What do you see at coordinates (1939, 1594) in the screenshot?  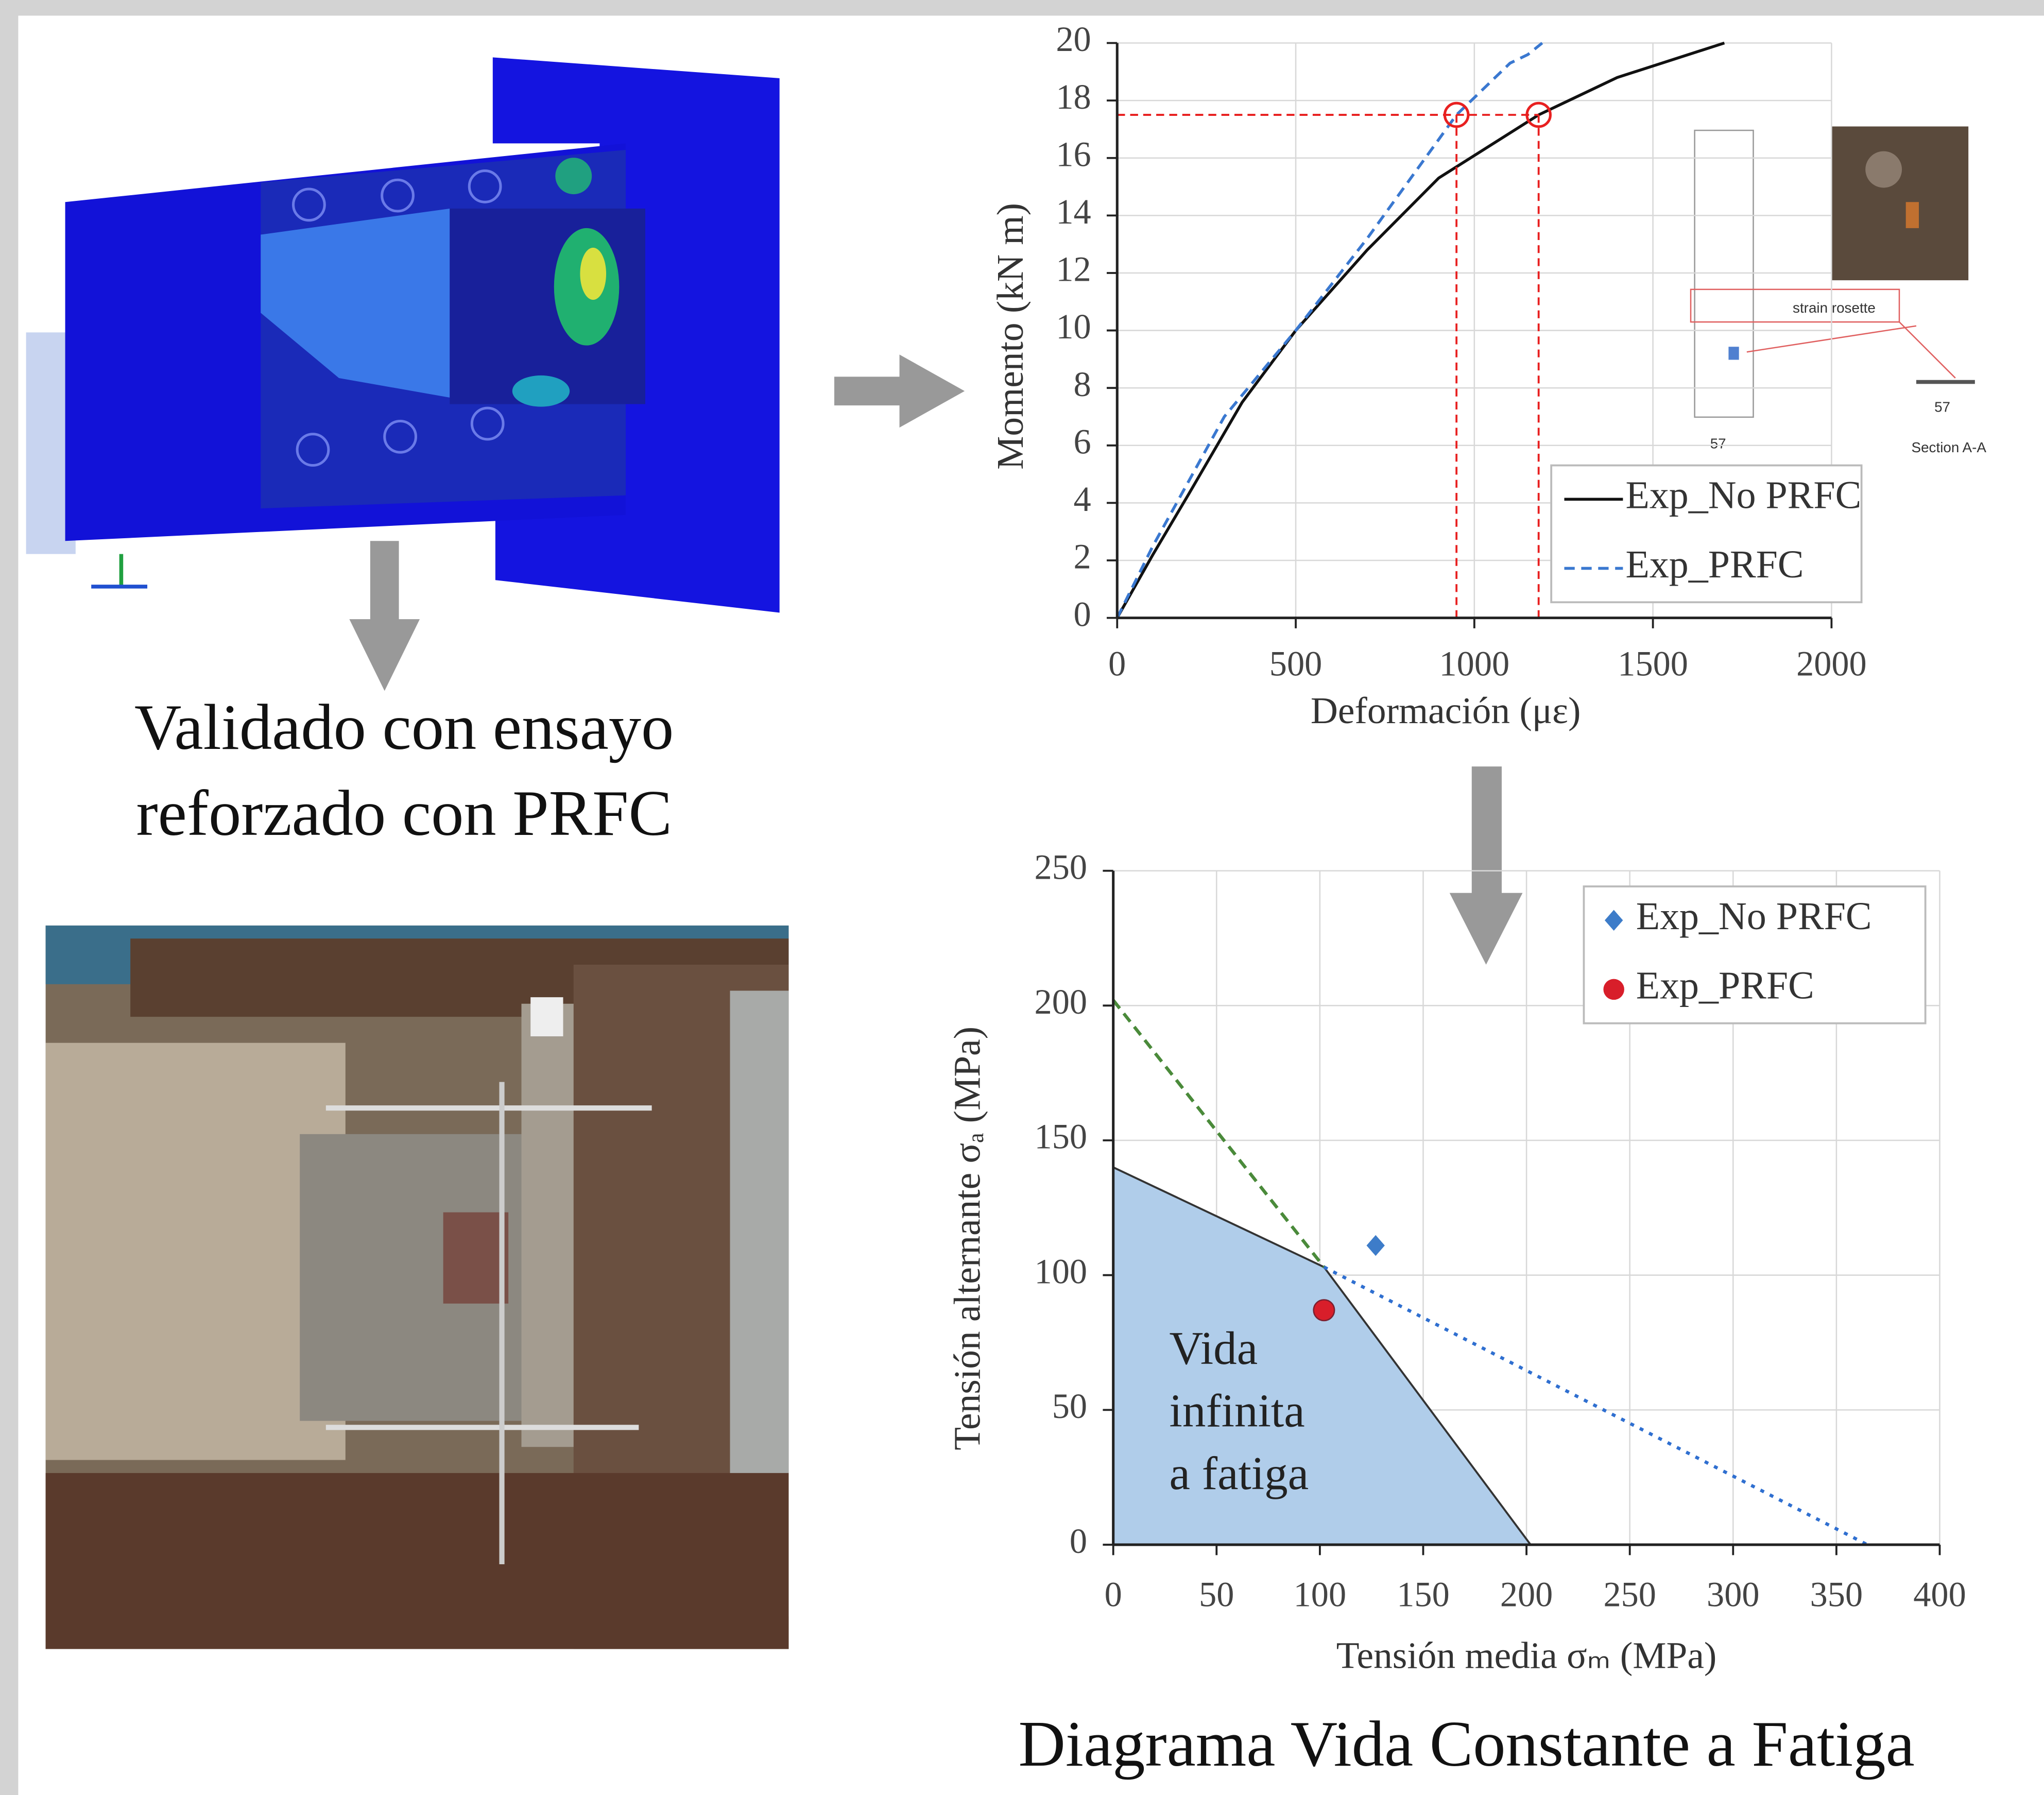 I see `x-tick-label: 400` at bounding box center [1939, 1594].